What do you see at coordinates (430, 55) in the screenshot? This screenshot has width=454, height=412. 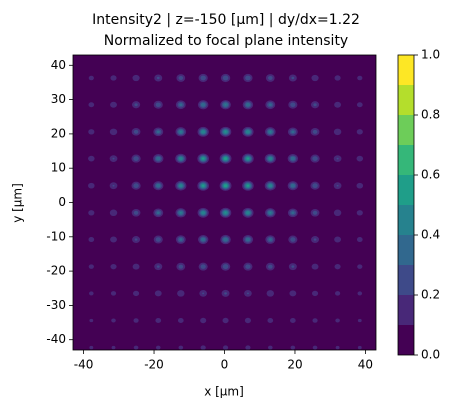 I see `colorbar-tick-label: 1.0` at bounding box center [430, 55].